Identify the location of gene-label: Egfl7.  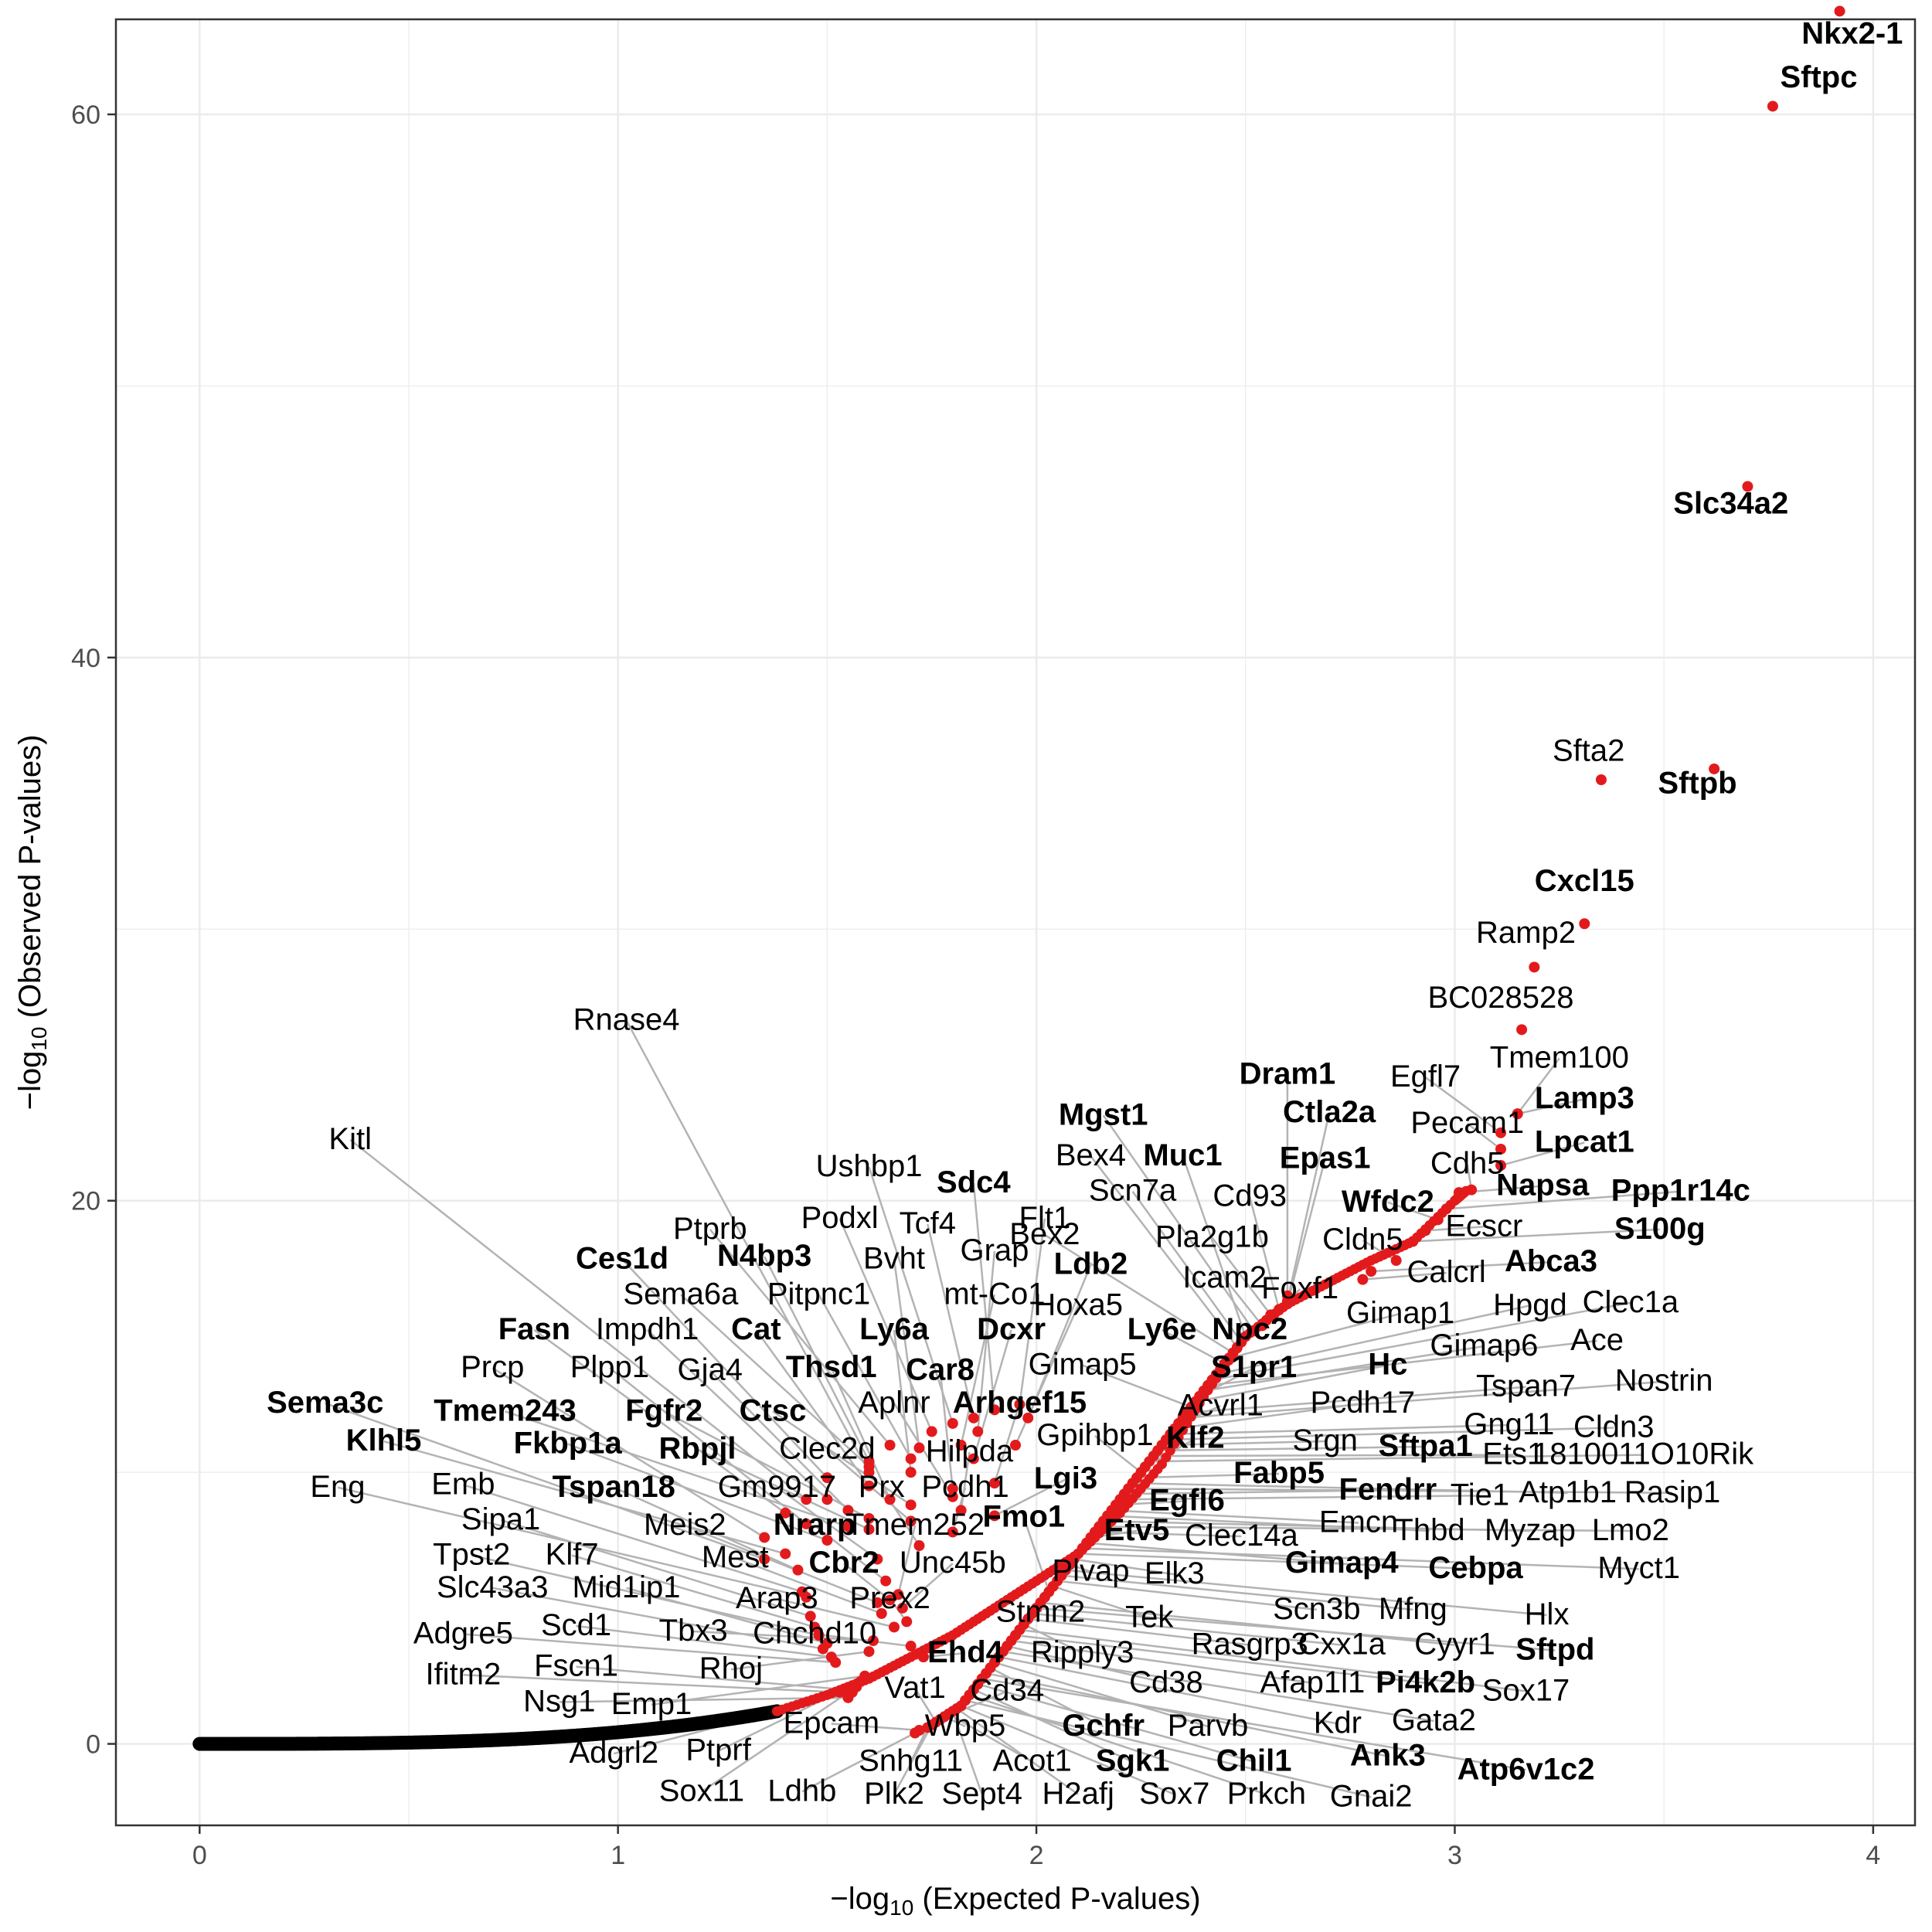
(1426, 1077).